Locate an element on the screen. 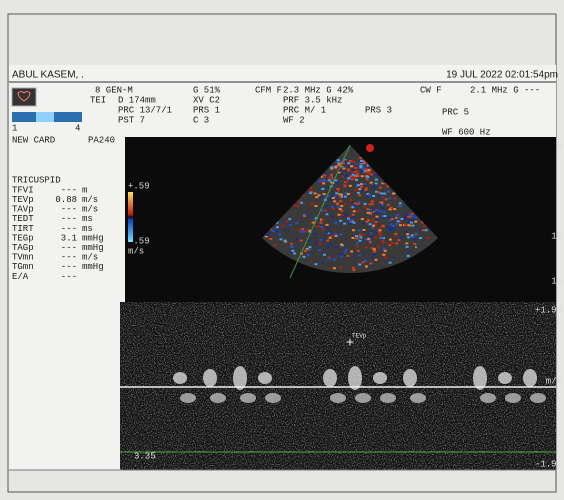  measure-value: --- is located at coordinates (69, 219).